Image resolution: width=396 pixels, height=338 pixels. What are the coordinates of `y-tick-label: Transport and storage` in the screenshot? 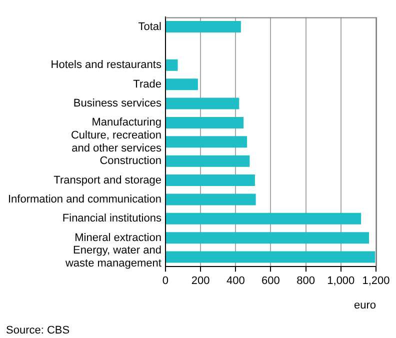 It's located at (108, 180).